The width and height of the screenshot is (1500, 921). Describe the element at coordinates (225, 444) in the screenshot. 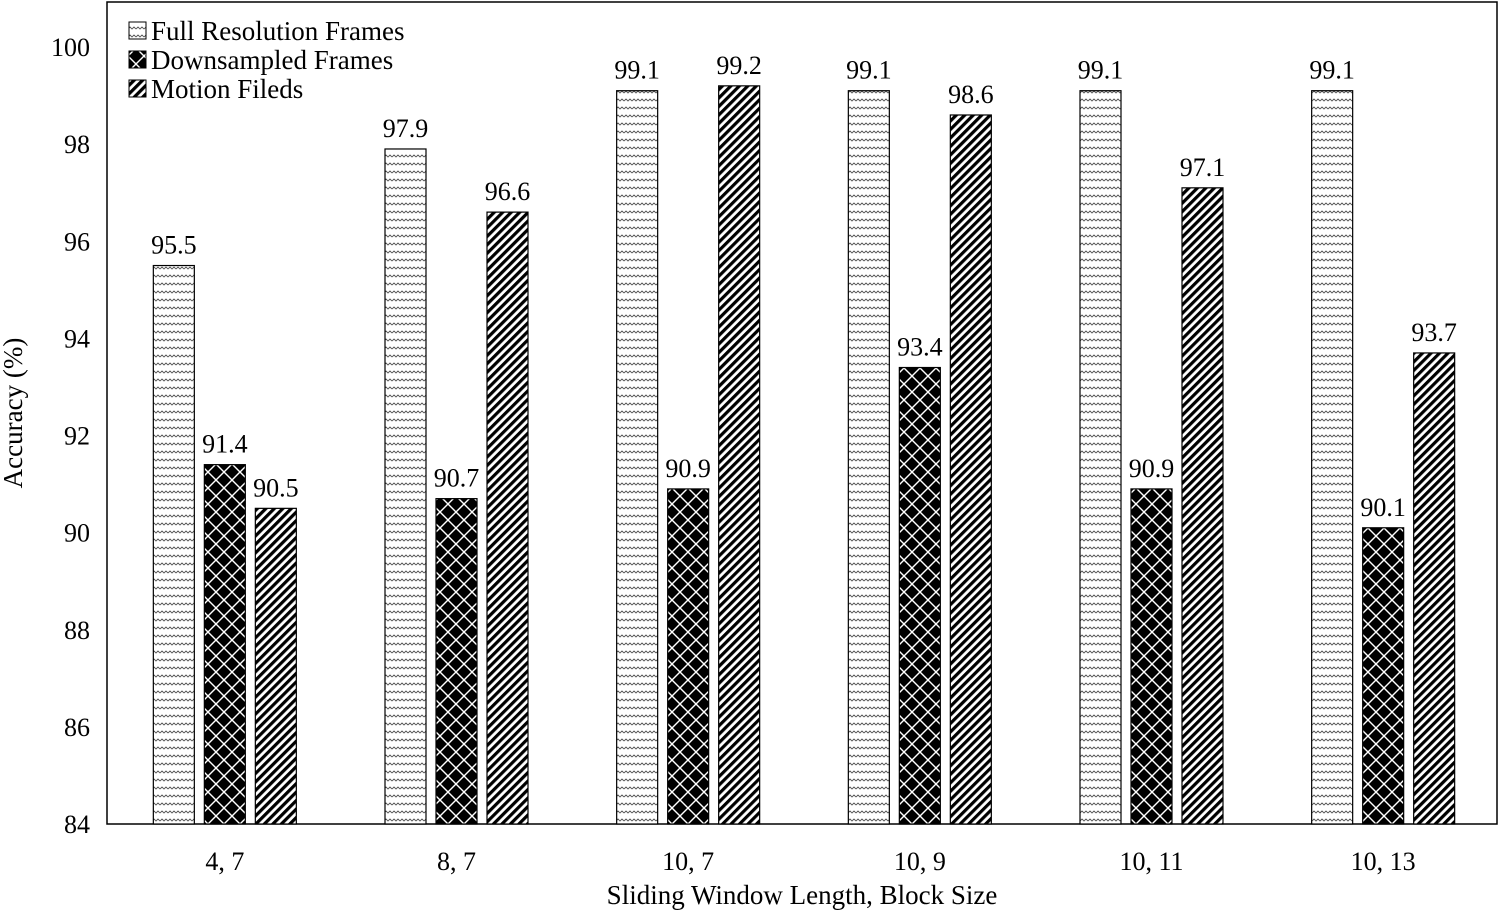

I see `bar-value-label: 91.4` at that location.